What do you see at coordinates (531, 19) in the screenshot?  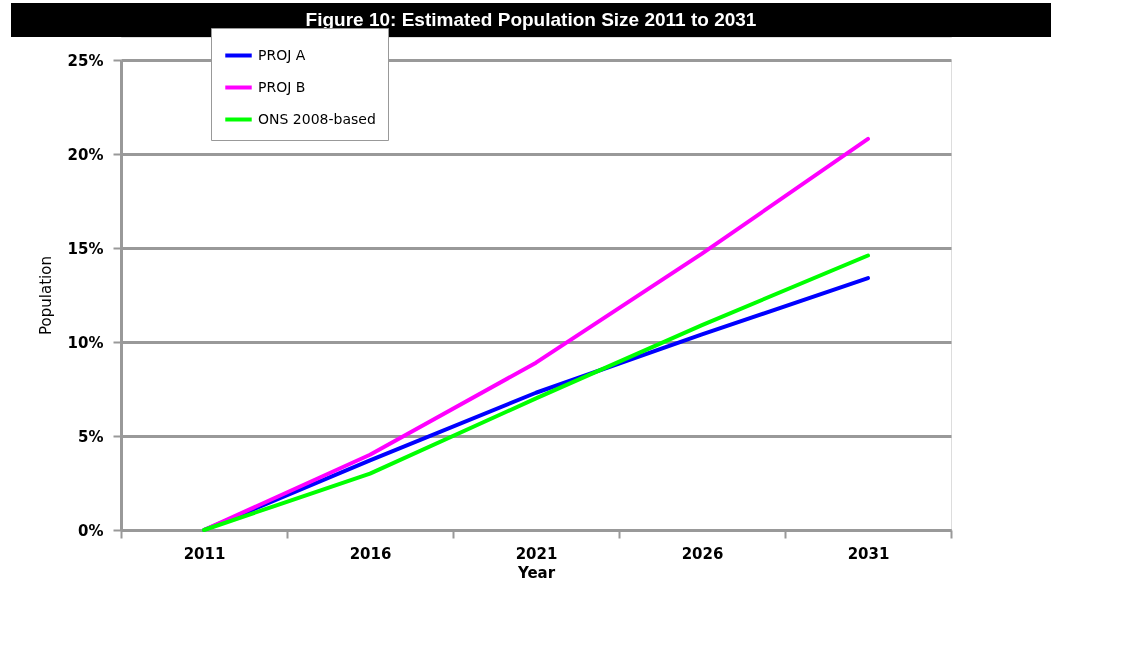 I see `chart-title: Figure 10: Estimated Population Size 2011 to 2031` at bounding box center [531, 19].